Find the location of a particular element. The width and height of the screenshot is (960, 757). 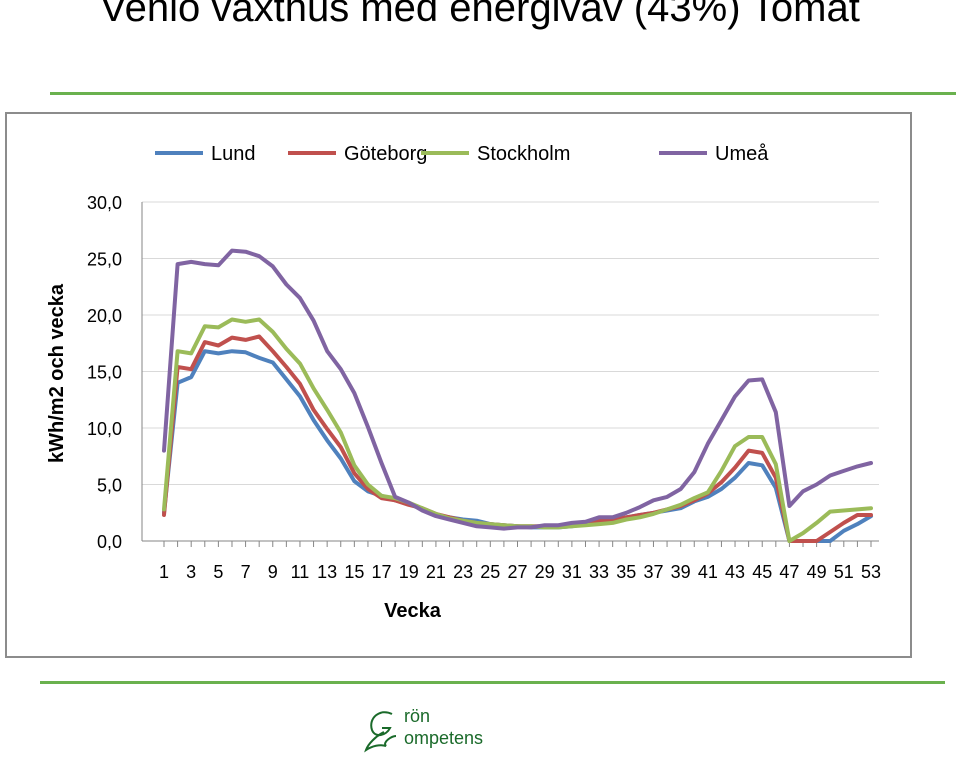

logo-line-1: rön is located at coordinates (417, 716).